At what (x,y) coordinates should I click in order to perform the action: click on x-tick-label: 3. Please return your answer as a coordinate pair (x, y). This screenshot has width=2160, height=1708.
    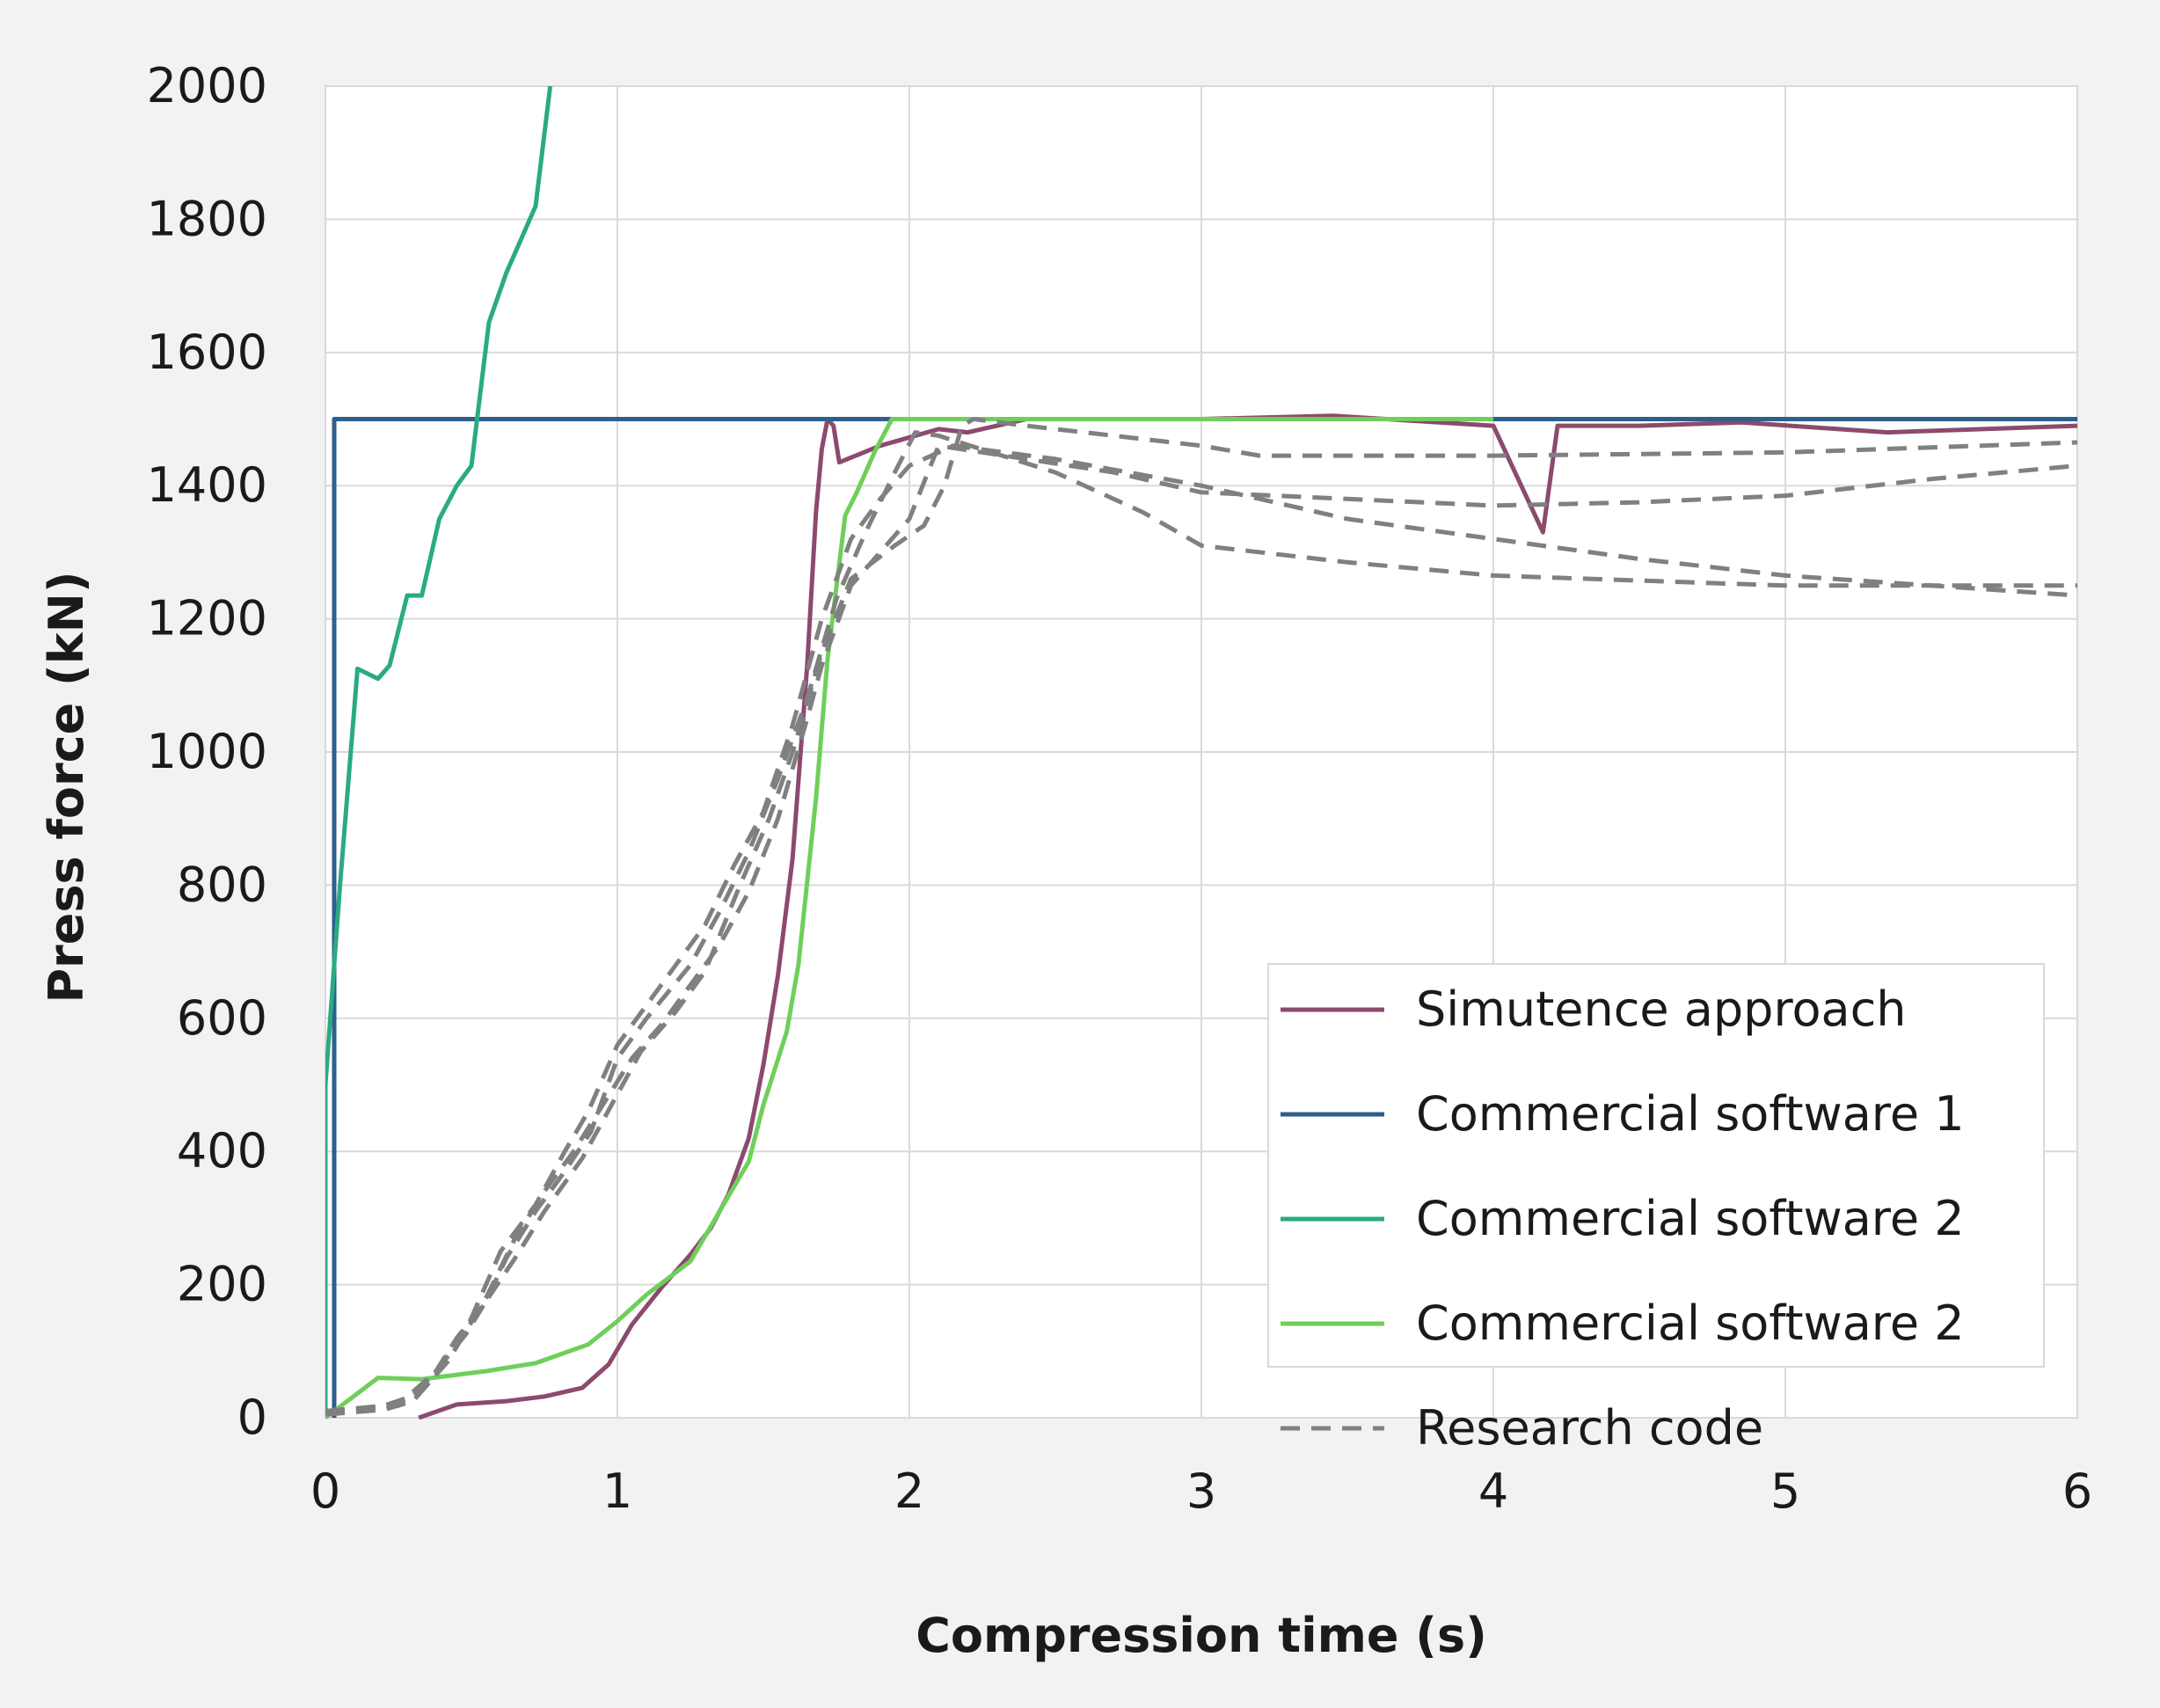
    Looking at the image, I should click on (1201, 1491).